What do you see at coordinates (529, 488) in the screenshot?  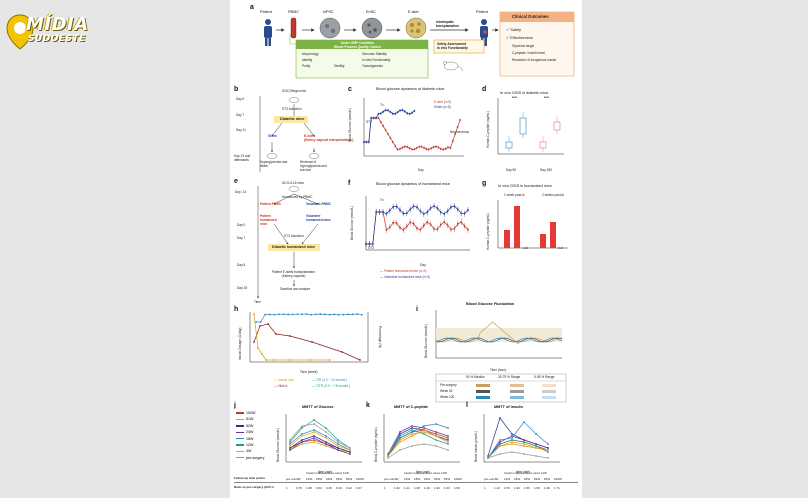 I see `table-value-l-4: 1.56` at bounding box center [529, 488].